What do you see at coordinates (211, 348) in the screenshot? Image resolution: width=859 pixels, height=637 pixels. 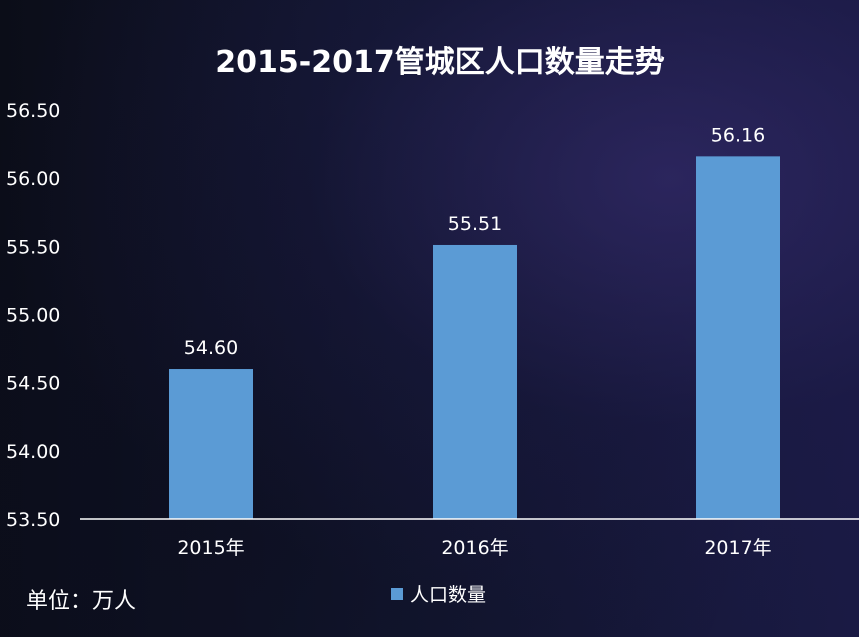 I see `data-label: 54.60` at bounding box center [211, 348].